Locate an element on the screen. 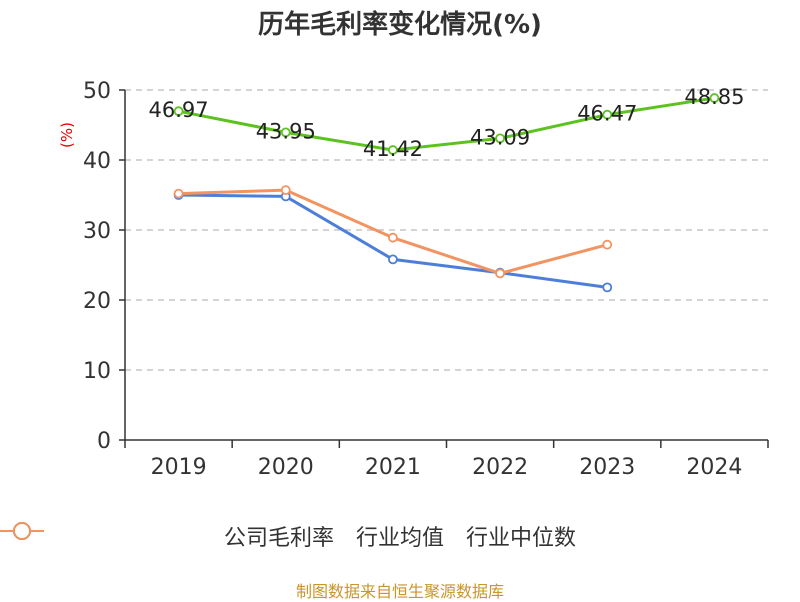 The height and width of the screenshot is (602, 800). y-tick-label: 10 is located at coordinates (97, 371).